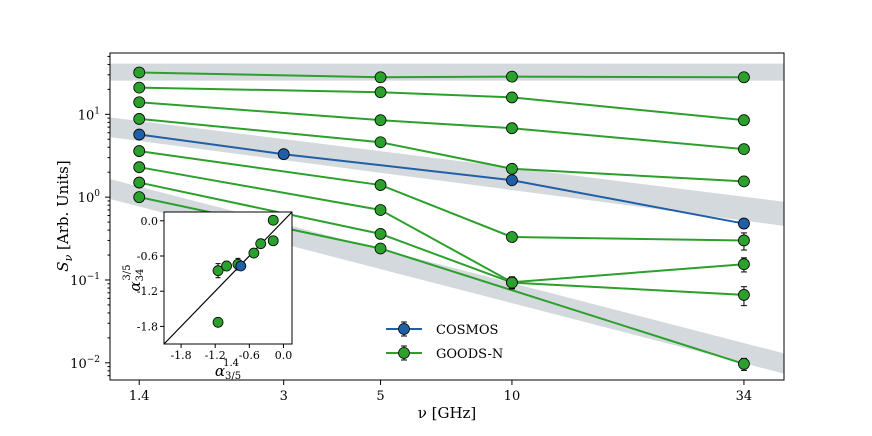  What do you see at coordinates (139, 396) in the screenshot?
I see `x-tick-label: 1.4` at bounding box center [139, 396].